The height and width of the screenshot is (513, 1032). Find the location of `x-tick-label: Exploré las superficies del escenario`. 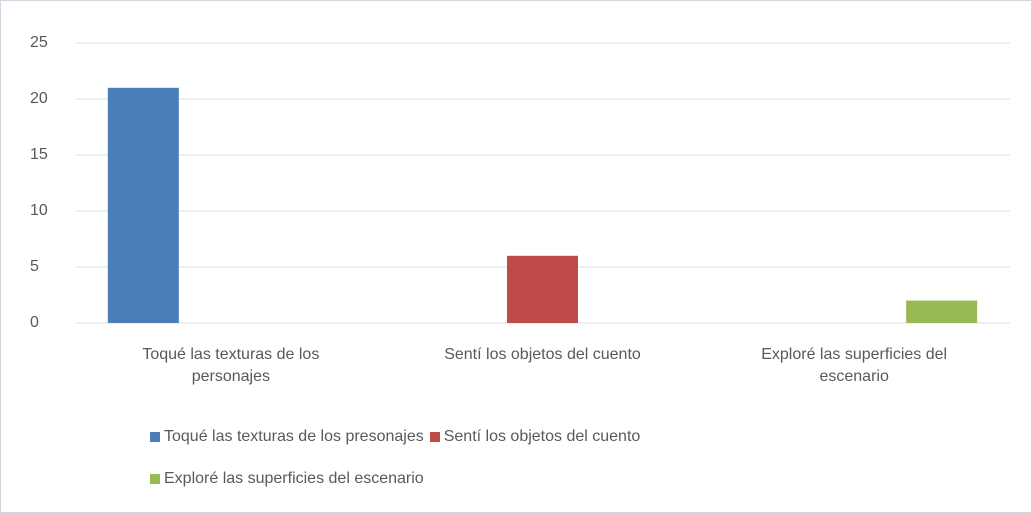

x-tick-label: Exploré las superficies del escenario is located at coordinates (854, 365).